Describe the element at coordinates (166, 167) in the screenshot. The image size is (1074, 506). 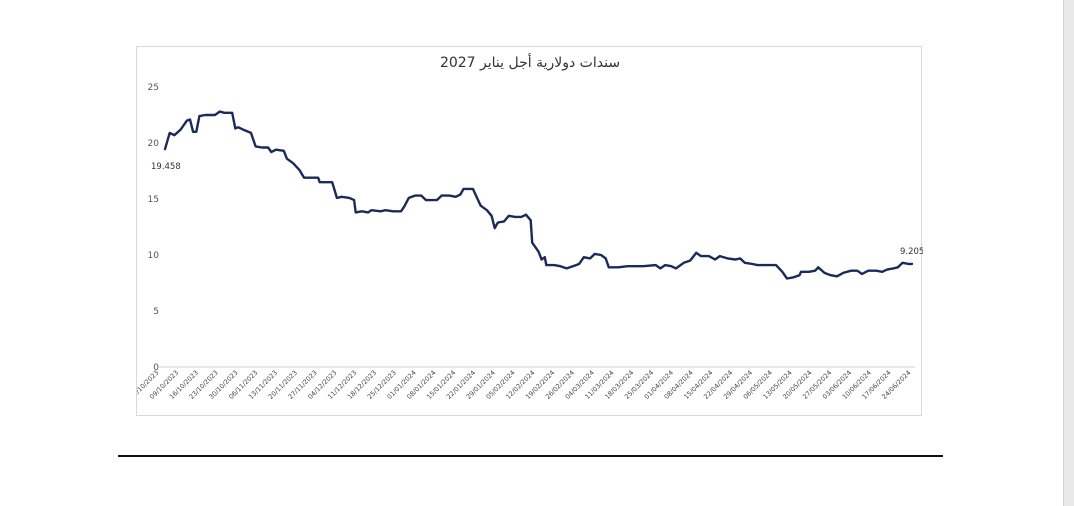
I see `data-label-start: 19.458` at that location.